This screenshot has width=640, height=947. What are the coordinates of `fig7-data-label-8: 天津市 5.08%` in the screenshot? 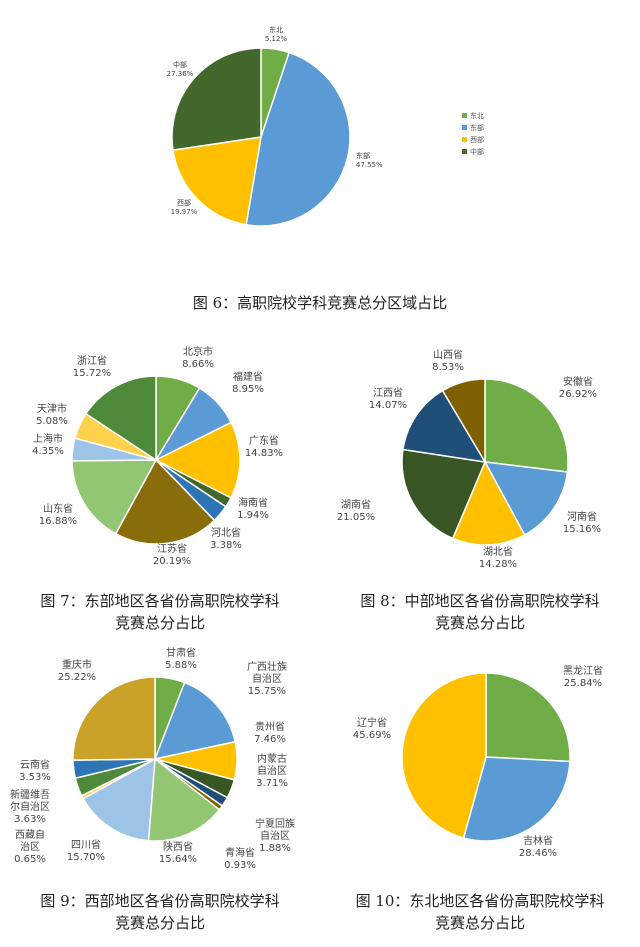 It's located at (52, 414).